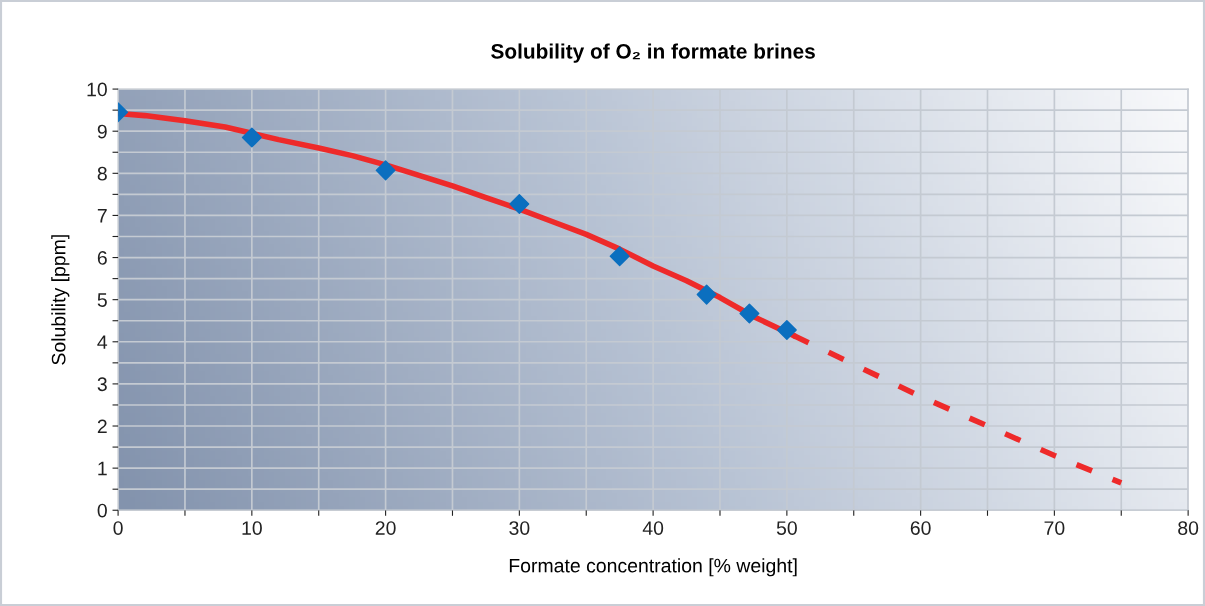  Describe the element at coordinates (97, 89) in the screenshot. I see `y-tick-label: 10` at that location.